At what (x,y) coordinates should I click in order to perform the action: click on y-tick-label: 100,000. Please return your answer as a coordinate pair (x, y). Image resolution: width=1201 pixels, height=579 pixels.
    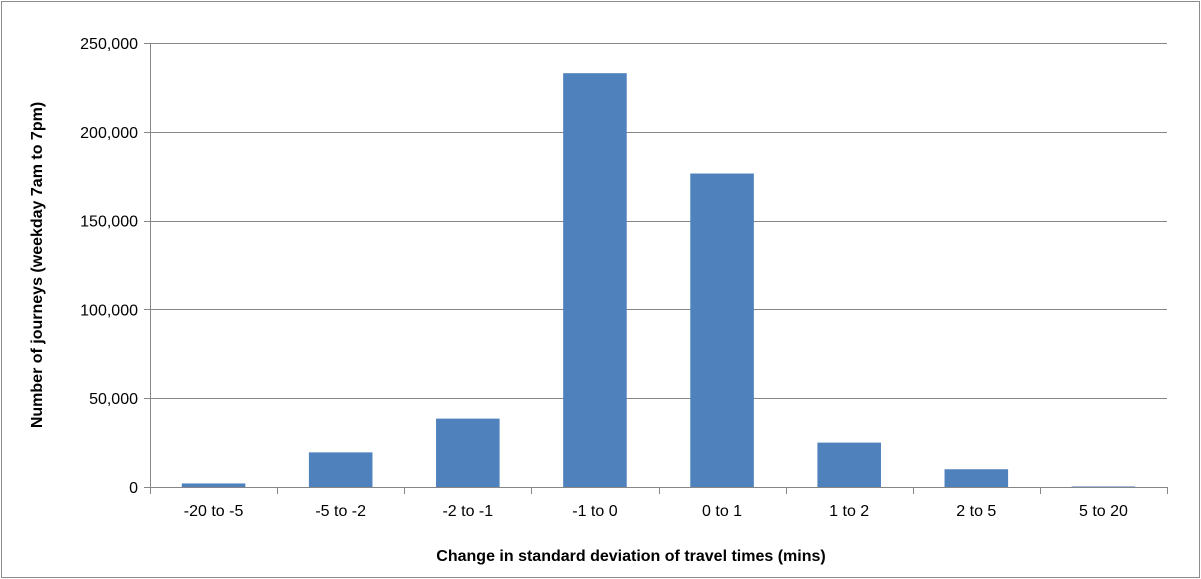
    Looking at the image, I should click on (109, 310).